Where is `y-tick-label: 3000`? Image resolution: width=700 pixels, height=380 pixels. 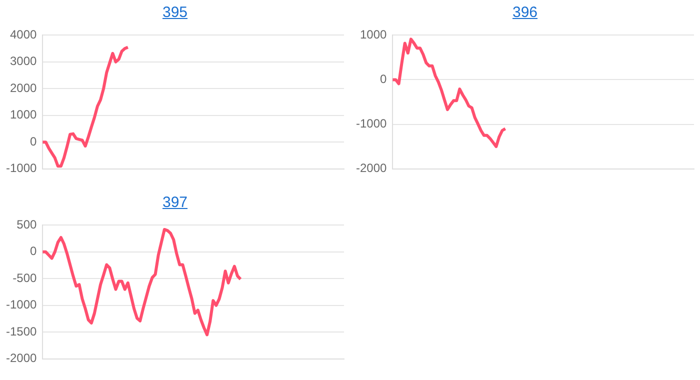 y-tick-label: 3000 is located at coordinates (24, 61).